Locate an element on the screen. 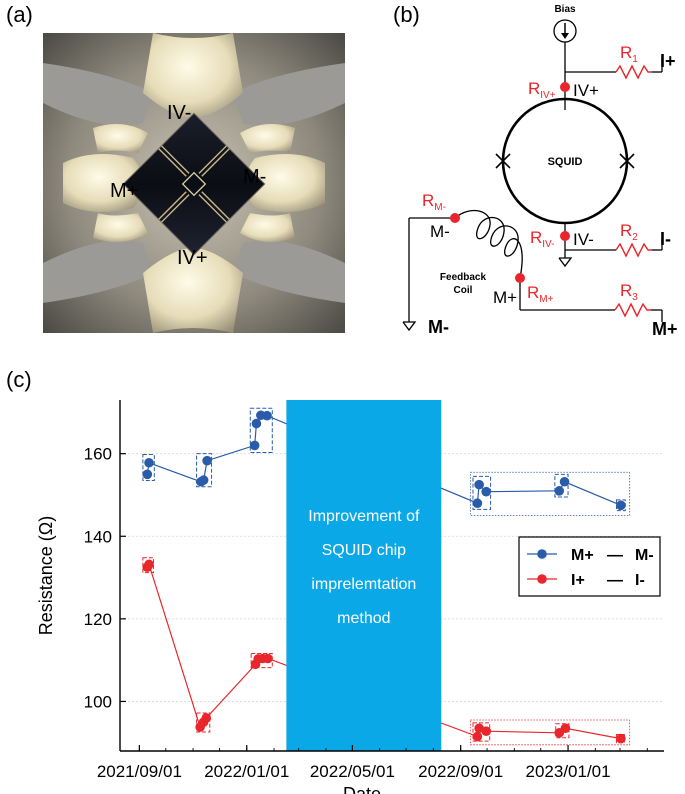 This screenshot has height=794, width=685. panel-label-a: (a) is located at coordinates (19, 14).